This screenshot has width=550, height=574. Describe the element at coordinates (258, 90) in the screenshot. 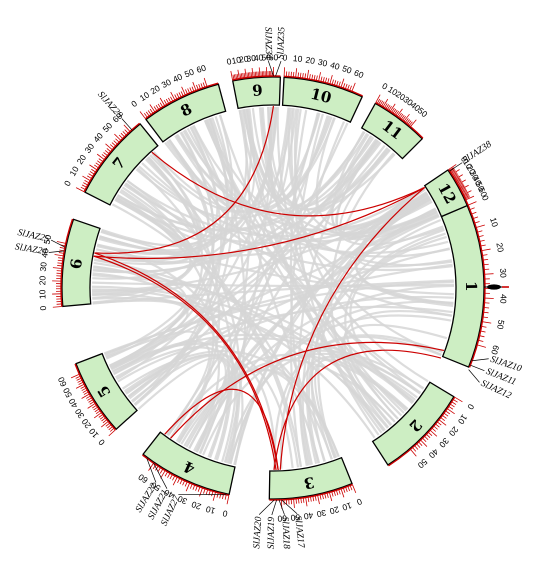

I see `chromosome-label: 9` at that location.